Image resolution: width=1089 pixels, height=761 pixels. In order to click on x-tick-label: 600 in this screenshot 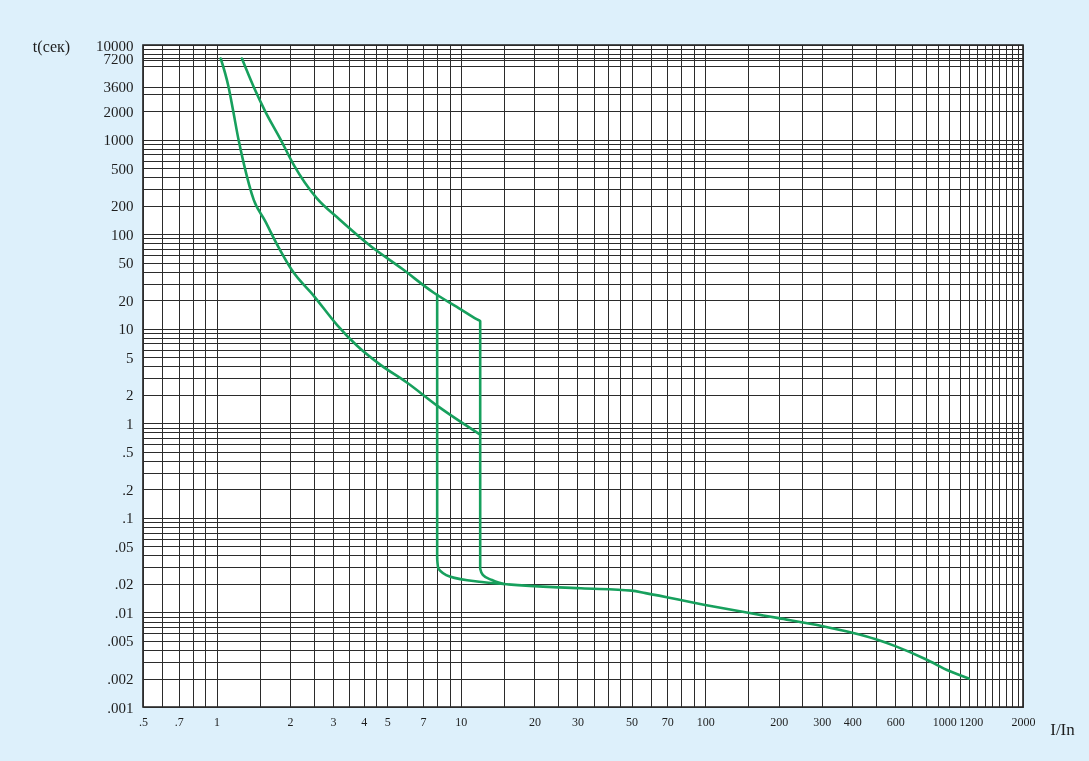, I will do `click(895, 721)`.